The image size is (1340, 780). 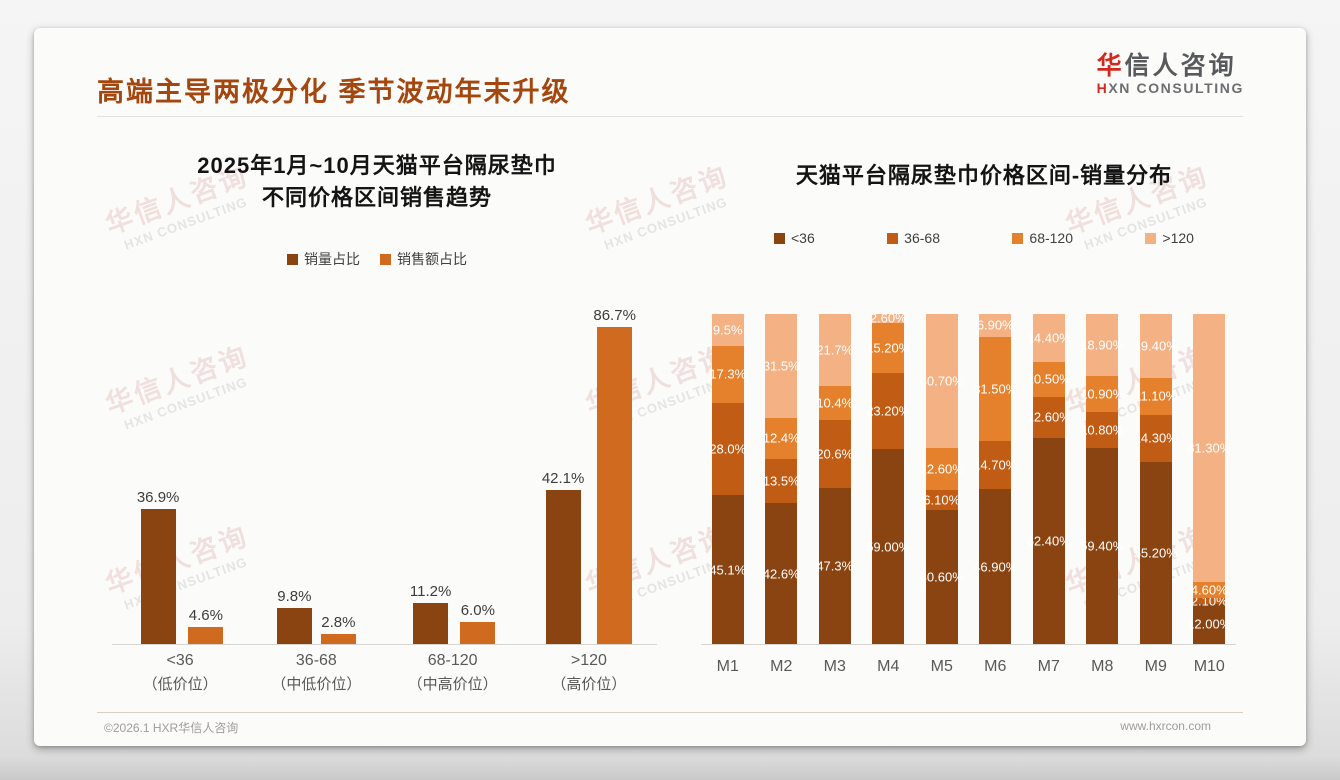 What do you see at coordinates (995, 567) in the screenshot?
I see `segment-label: 46.90%` at bounding box center [995, 567].